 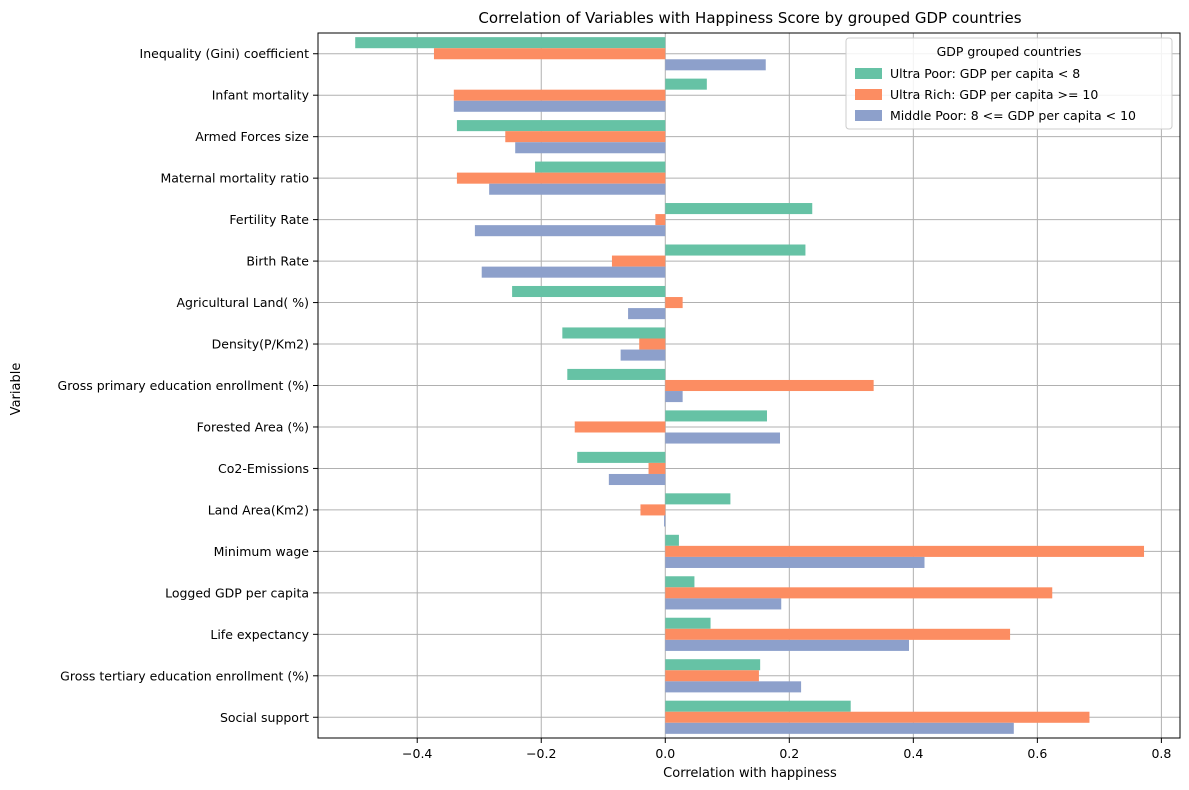 What do you see at coordinates (260, 344) in the screenshot?
I see `y-tick-label: Density(P/Km2)` at bounding box center [260, 344].